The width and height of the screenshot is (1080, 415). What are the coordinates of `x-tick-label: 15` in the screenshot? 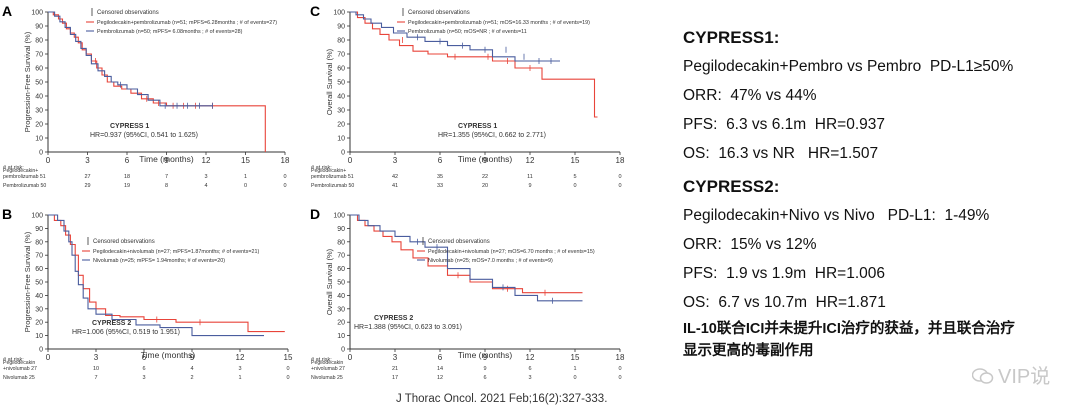 It's located at (575, 357).